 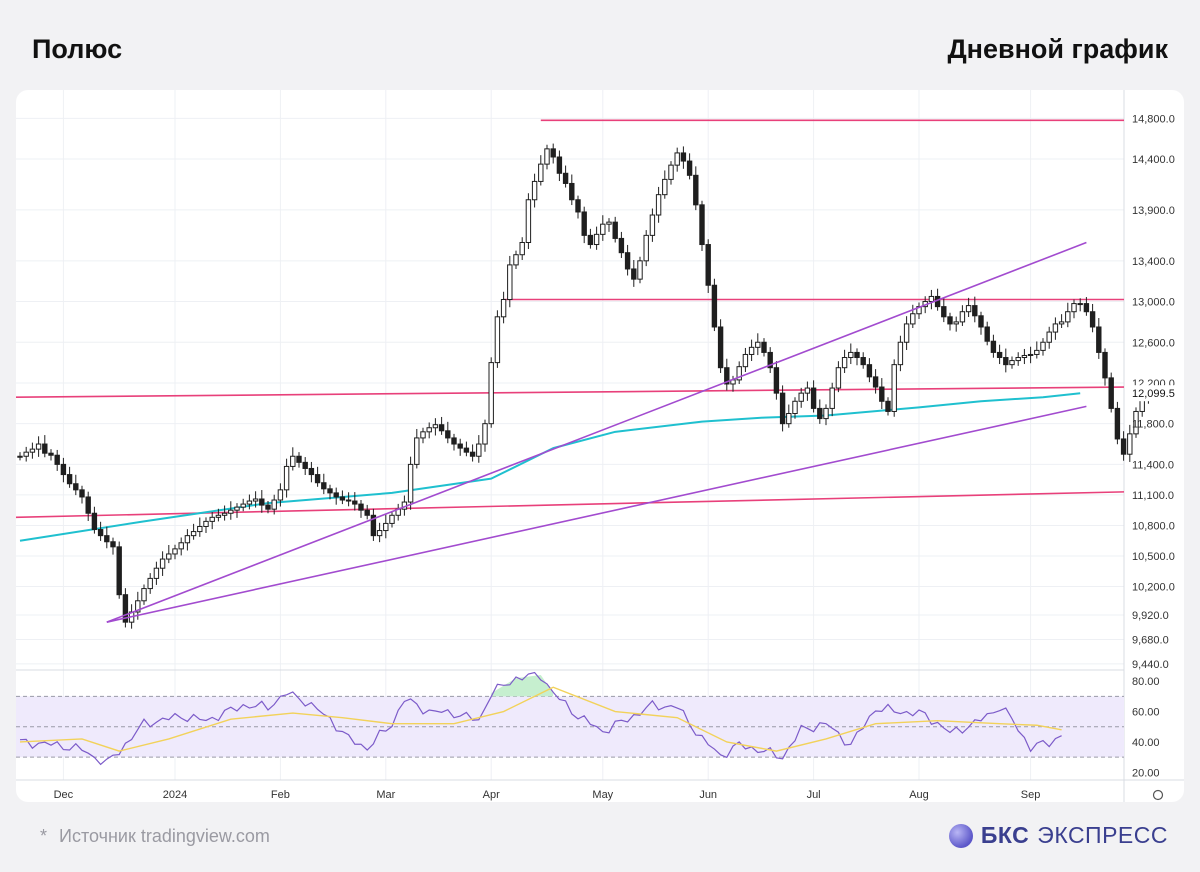 I want to click on time-axis: Dec 2024 Feb Mar Apr May Jun Jul Aug Sep, so click(x=547, y=795).